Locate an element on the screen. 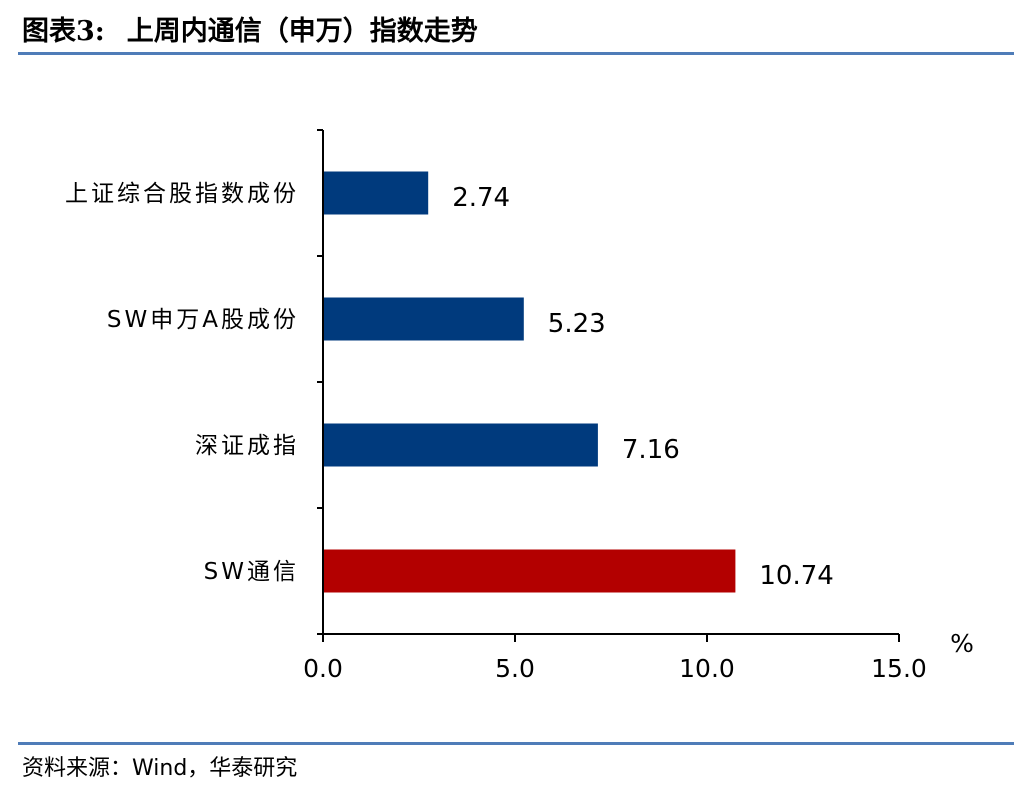  title-rule is located at coordinates (516, 53).